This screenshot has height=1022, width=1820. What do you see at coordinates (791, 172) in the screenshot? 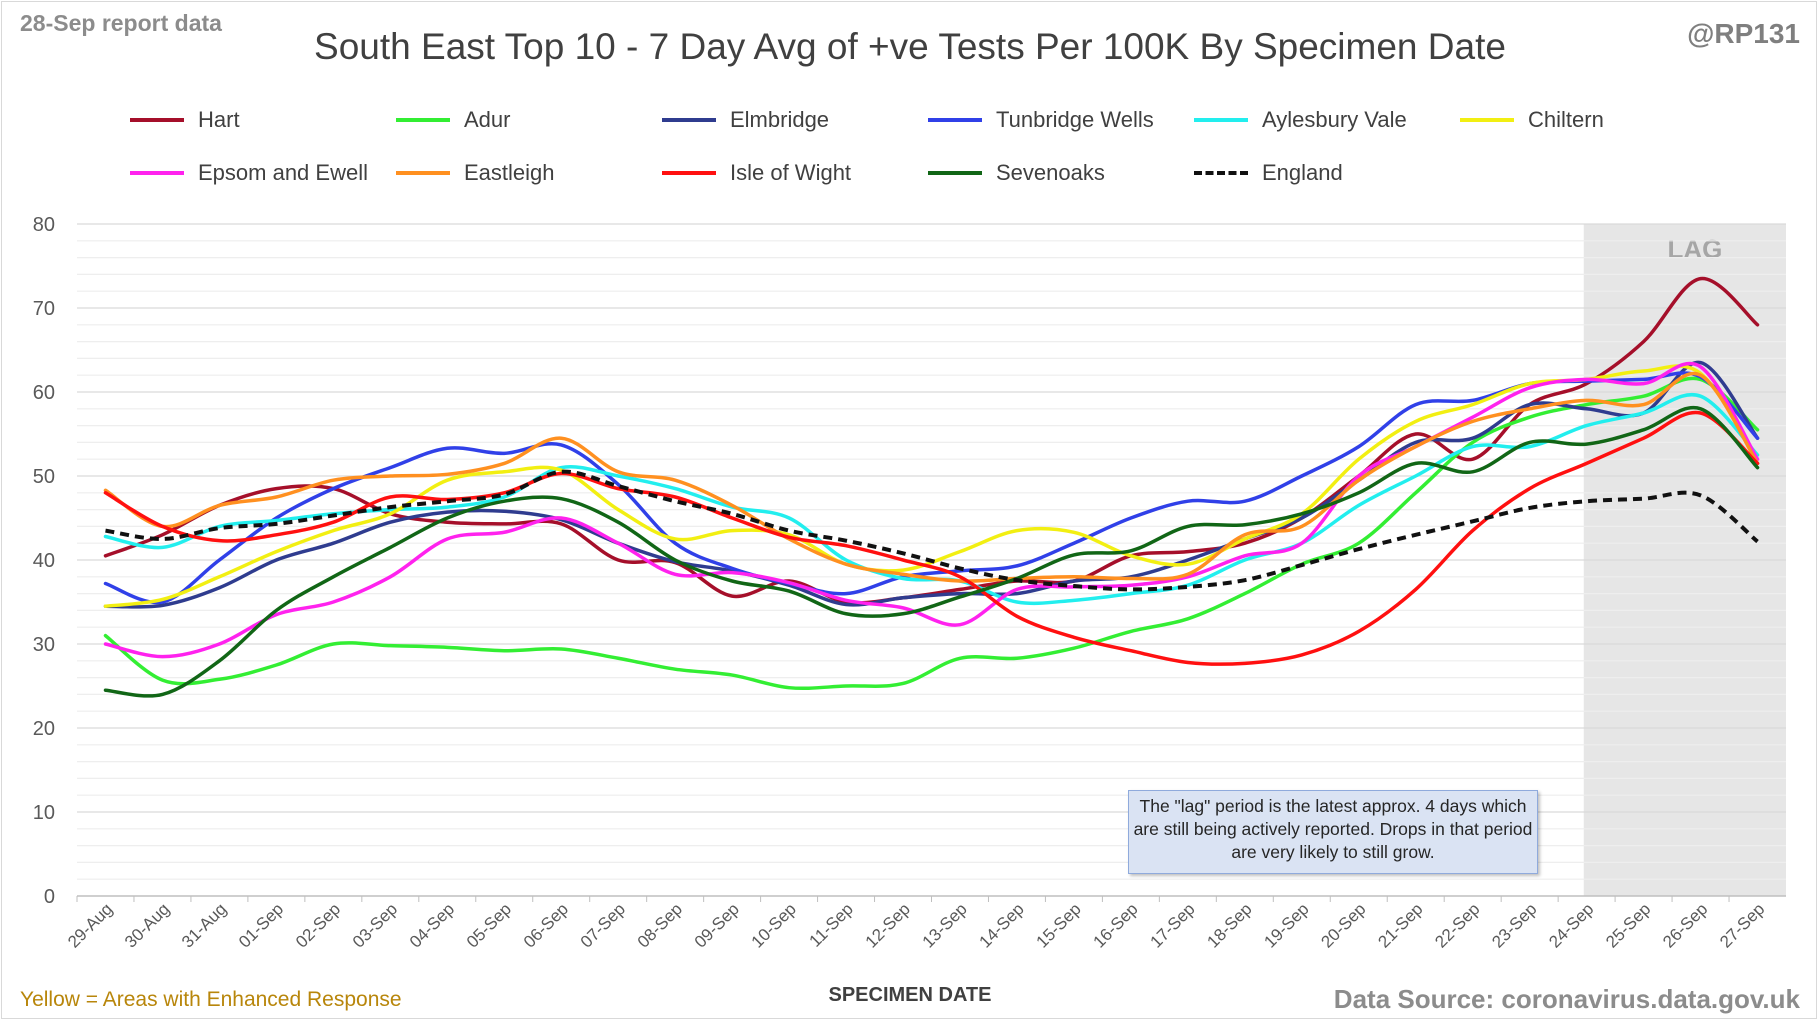
I see `legend-label: Isle of Wight` at bounding box center [791, 172].